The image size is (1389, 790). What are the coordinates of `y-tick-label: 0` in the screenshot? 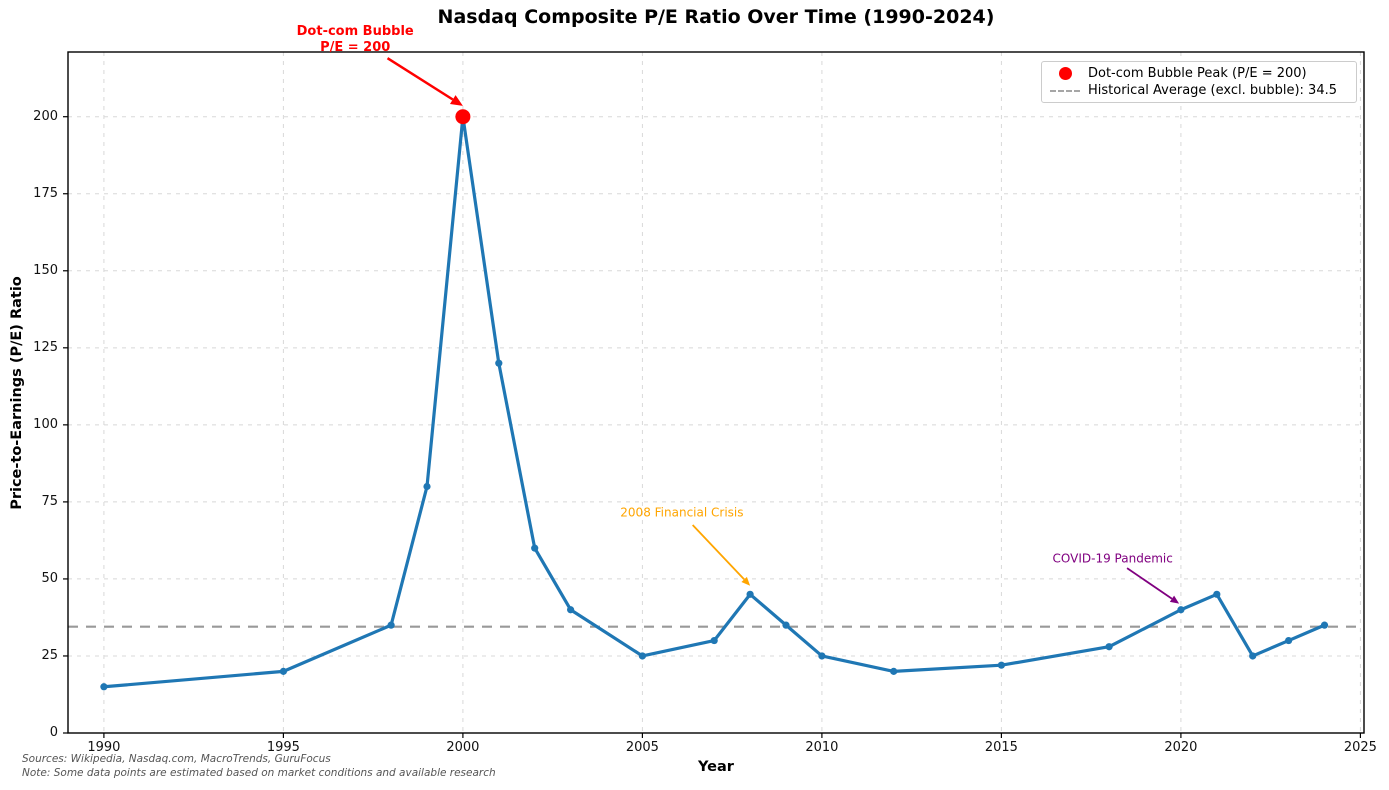 It's located at (53, 732).